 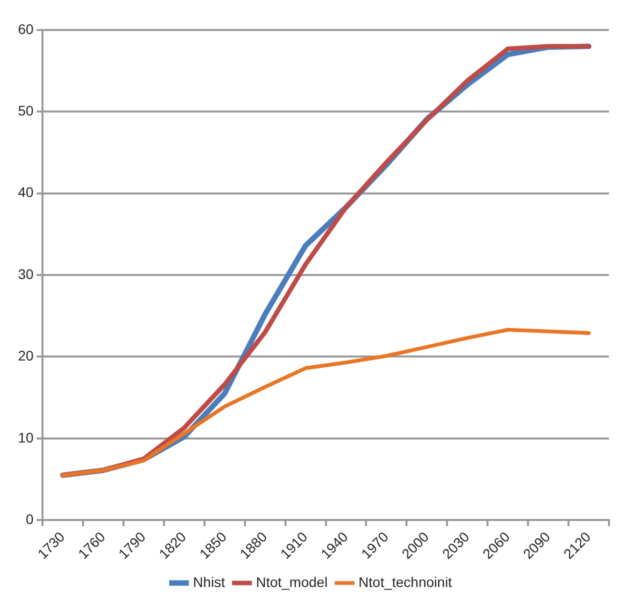 I want to click on y-tick-label: 40, so click(x=26, y=192).